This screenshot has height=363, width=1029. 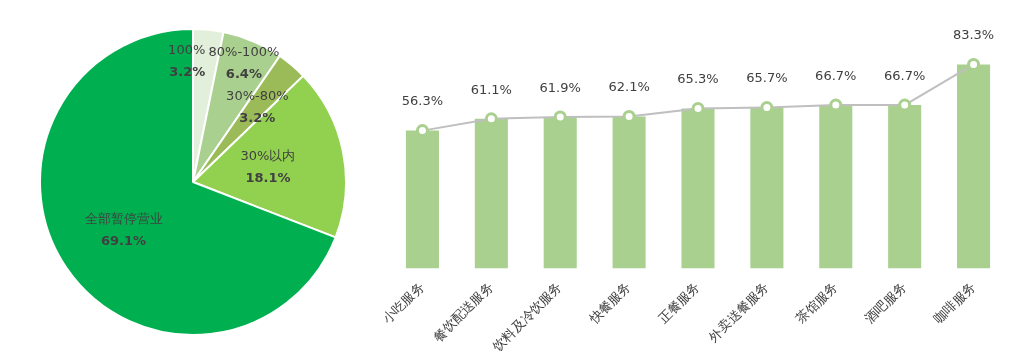 What do you see at coordinates (422, 101) in the screenshot?
I see `data-label: 56.3%` at bounding box center [422, 101].